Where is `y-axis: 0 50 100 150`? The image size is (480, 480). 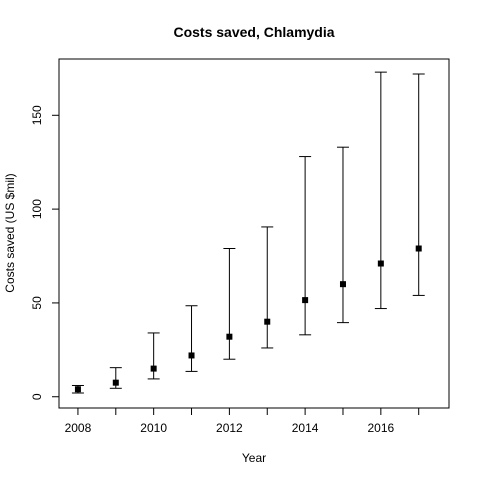 y-axis: 0 50 100 150 is located at coordinates (44, 252).